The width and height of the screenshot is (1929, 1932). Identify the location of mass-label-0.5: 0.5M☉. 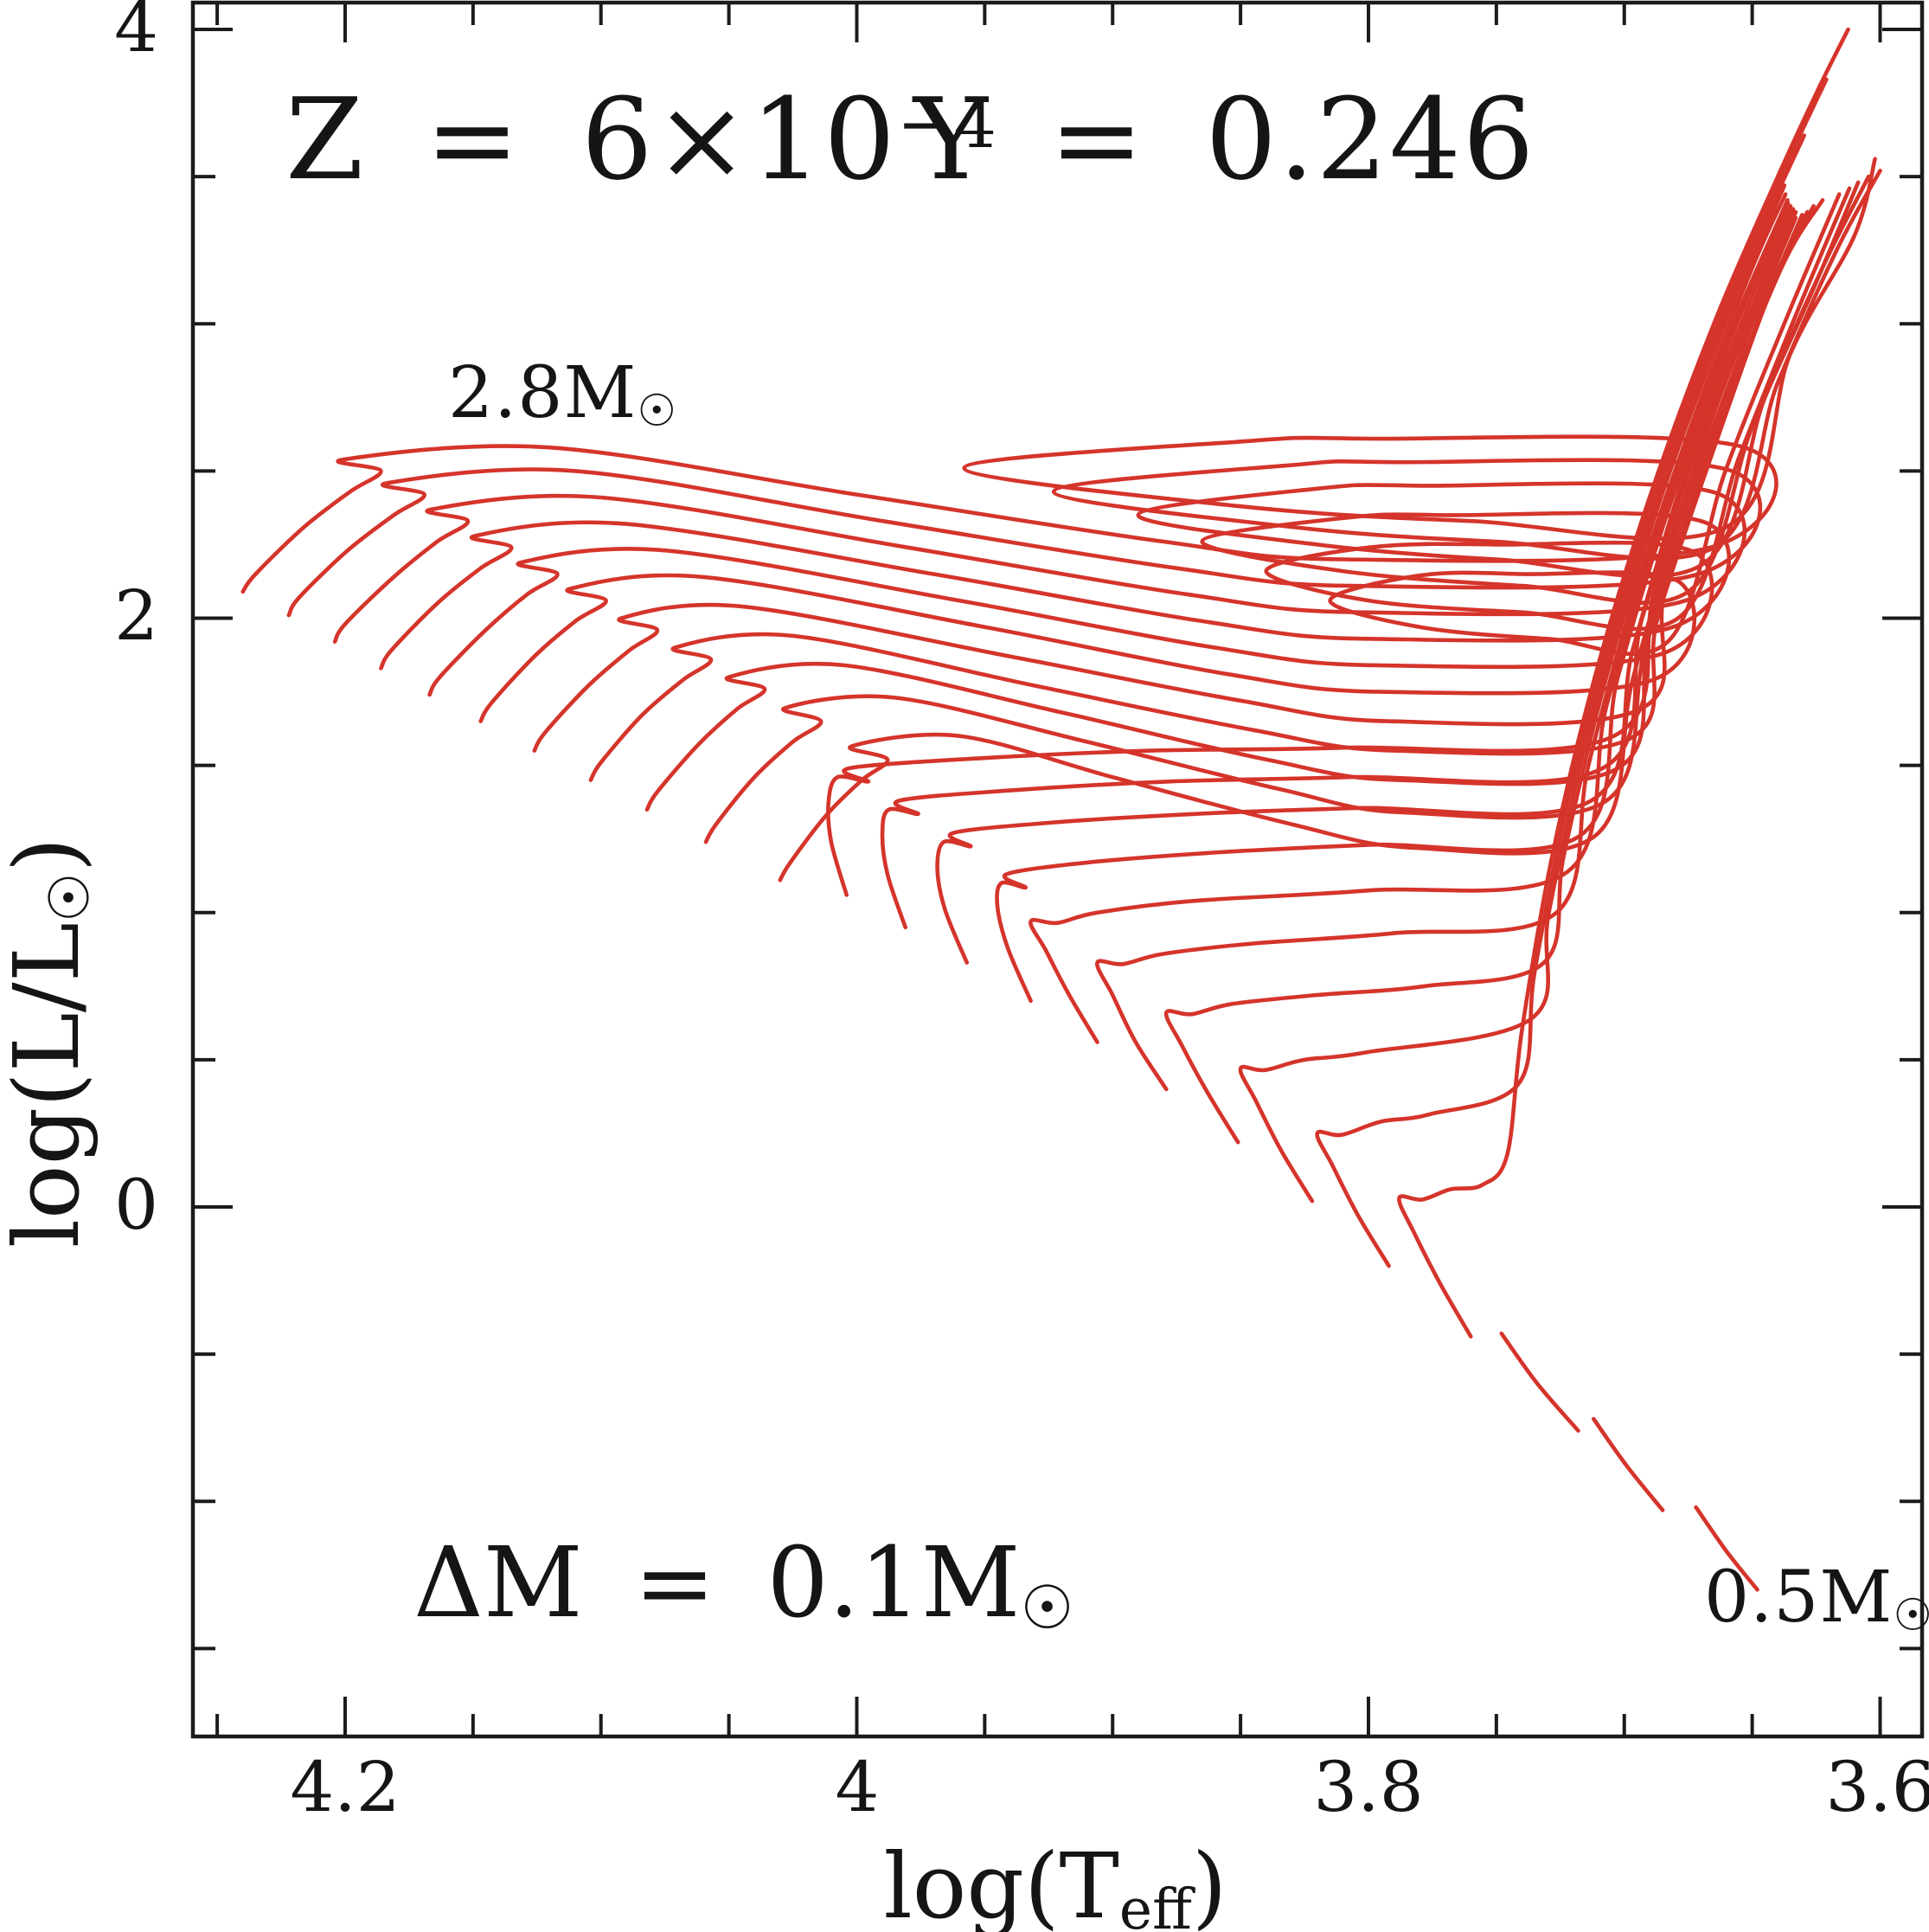
(1816, 1600).